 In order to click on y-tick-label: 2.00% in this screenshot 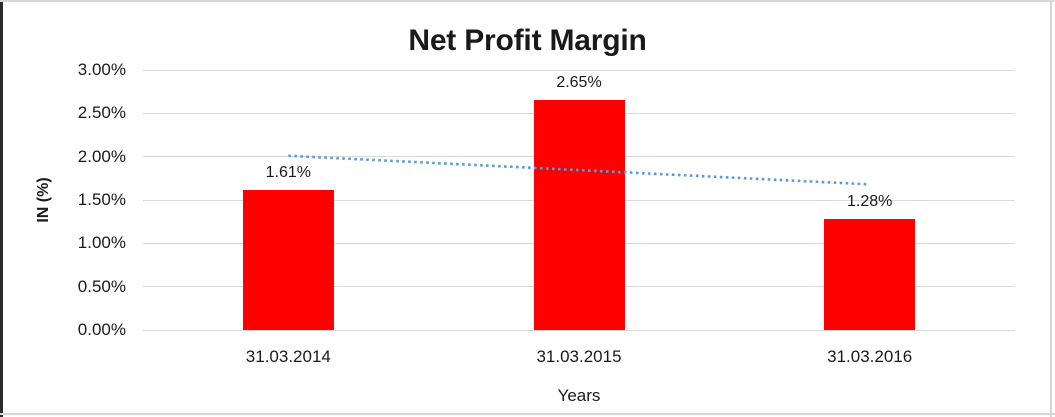, I will do `click(101, 156)`.